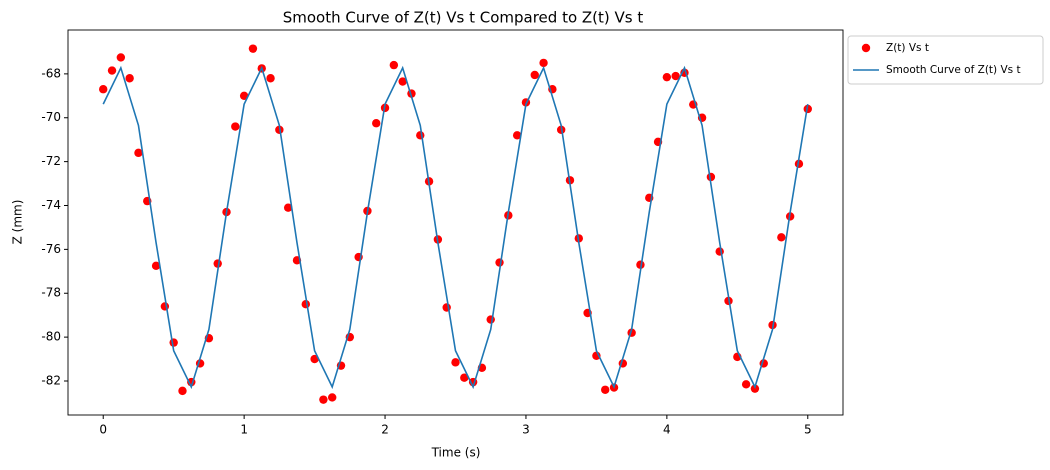 The height and width of the screenshot is (470, 1050). What do you see at coordinates (103, 430) in the screenshot?
I see `x-tick-label: 0` at bounding box center [103, 430].